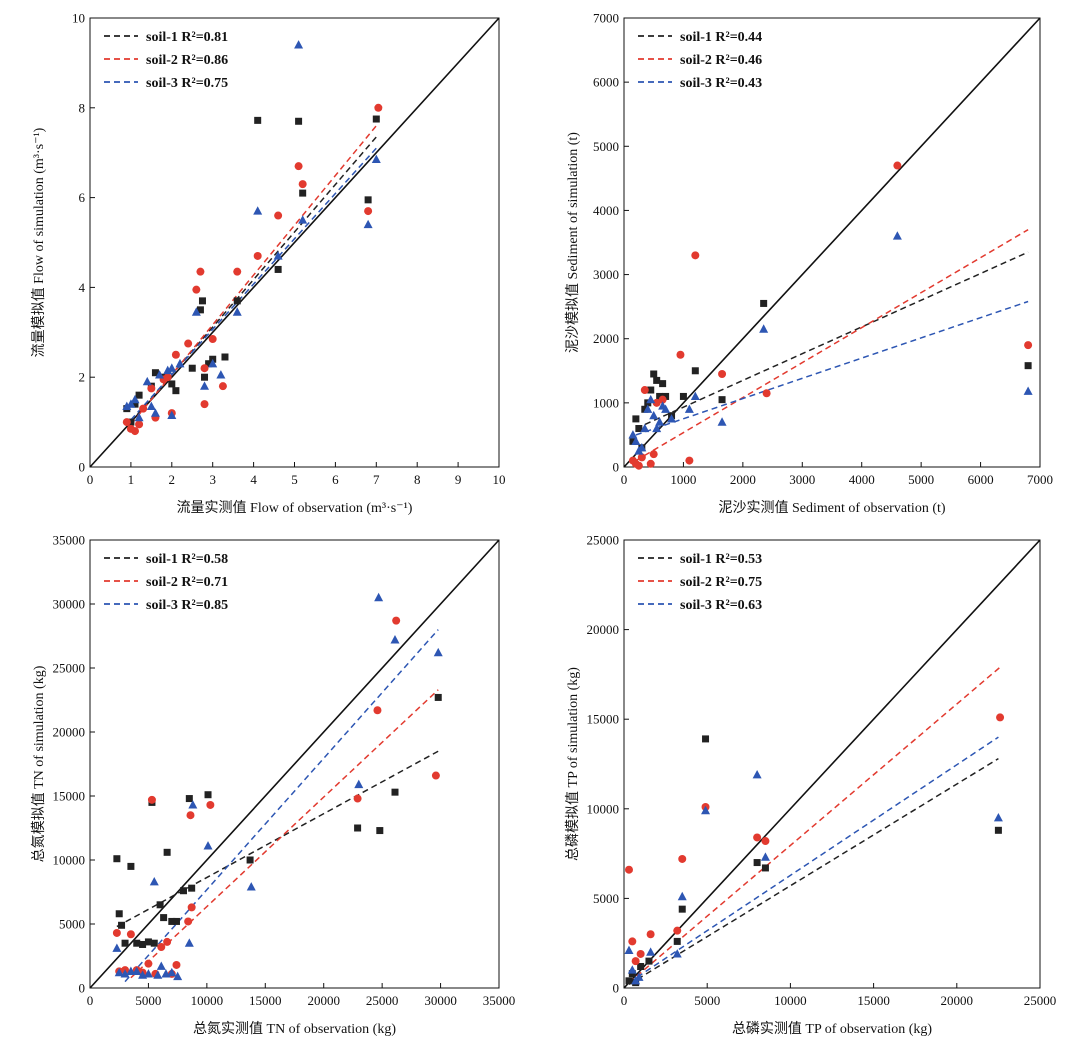 Image resolution: width=1073 pixels, height=1058 pixels. What do you see at coordinates (499, 479) in the screenshot?
I see `x-tick-label: 10` at bounding box center [499, 479].